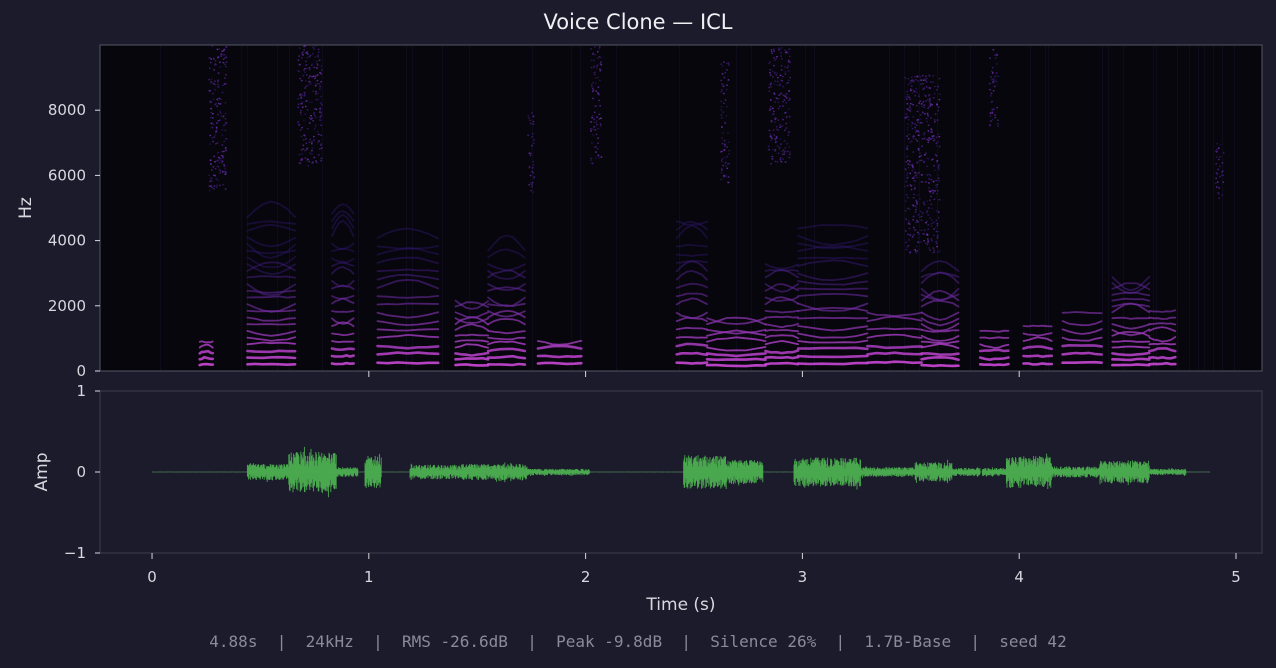  Describe the element at coordinates (586, 577) in the screenshot. I see `waveform-xtick-label: 2` at that location.